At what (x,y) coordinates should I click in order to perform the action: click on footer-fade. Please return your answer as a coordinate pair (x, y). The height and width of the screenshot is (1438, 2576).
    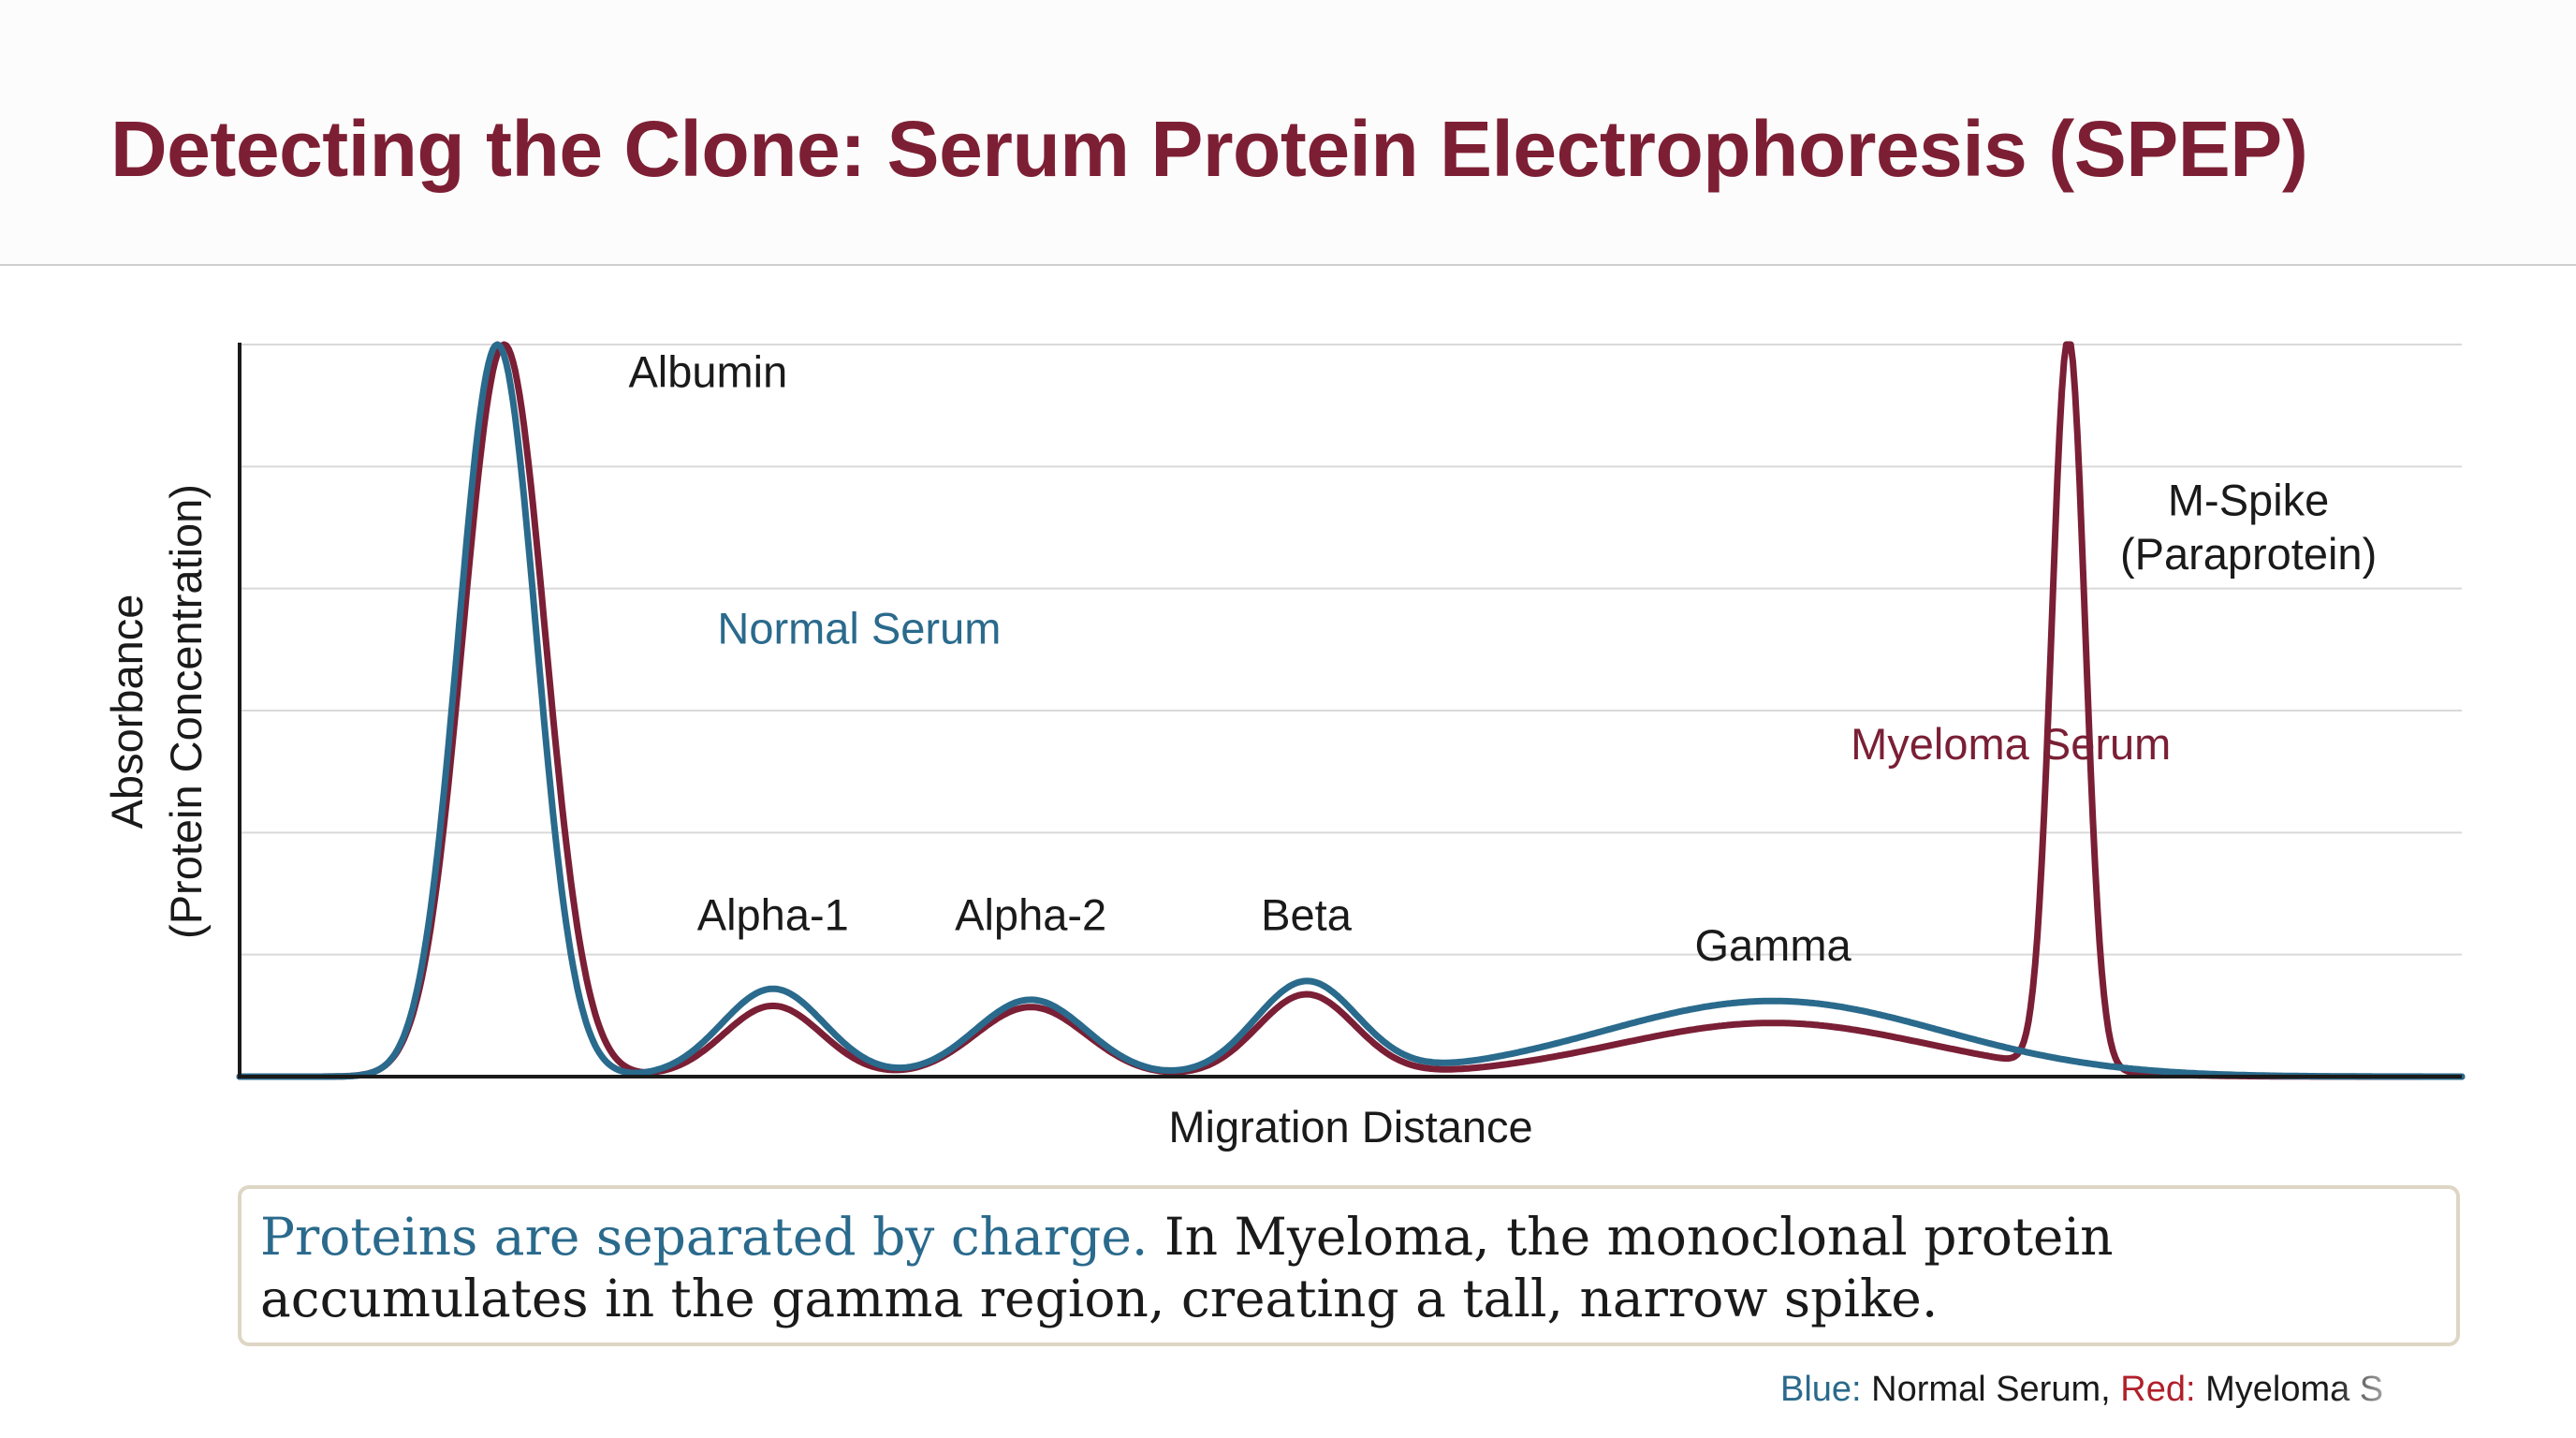
    Looking at the image, I should click on (2393, 1389).